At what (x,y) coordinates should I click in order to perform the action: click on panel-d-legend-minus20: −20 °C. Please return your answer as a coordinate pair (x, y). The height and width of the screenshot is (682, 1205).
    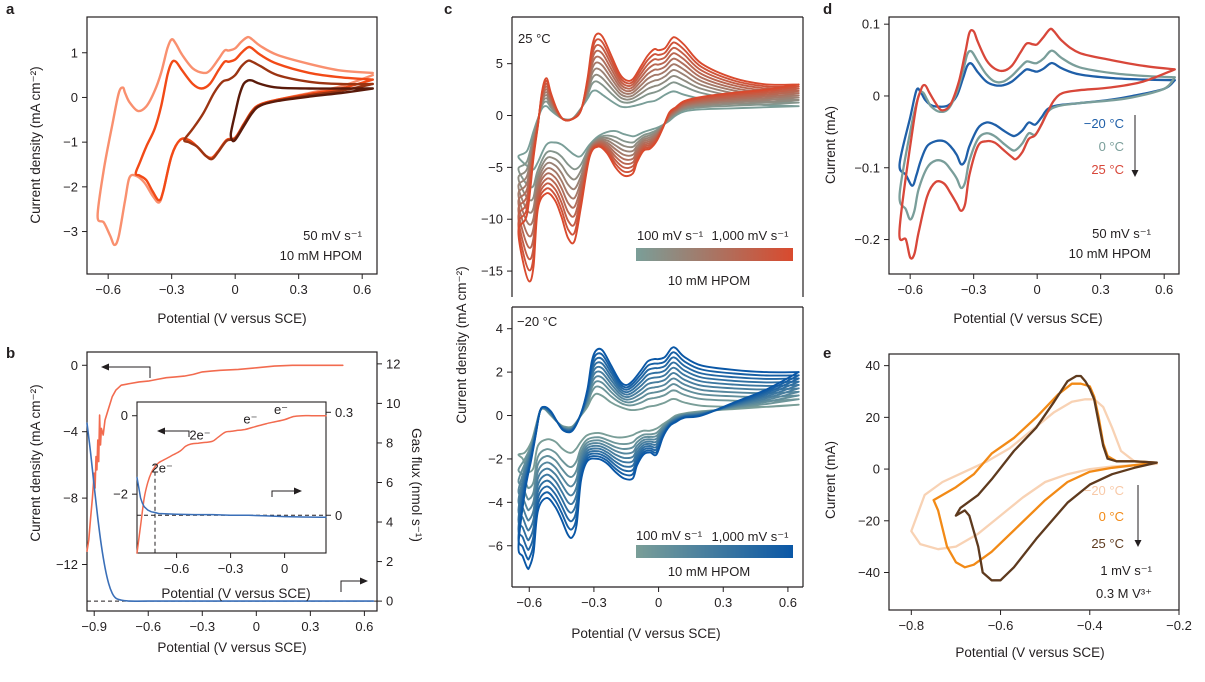
    Looking at the image, I should click on (1104, 123).